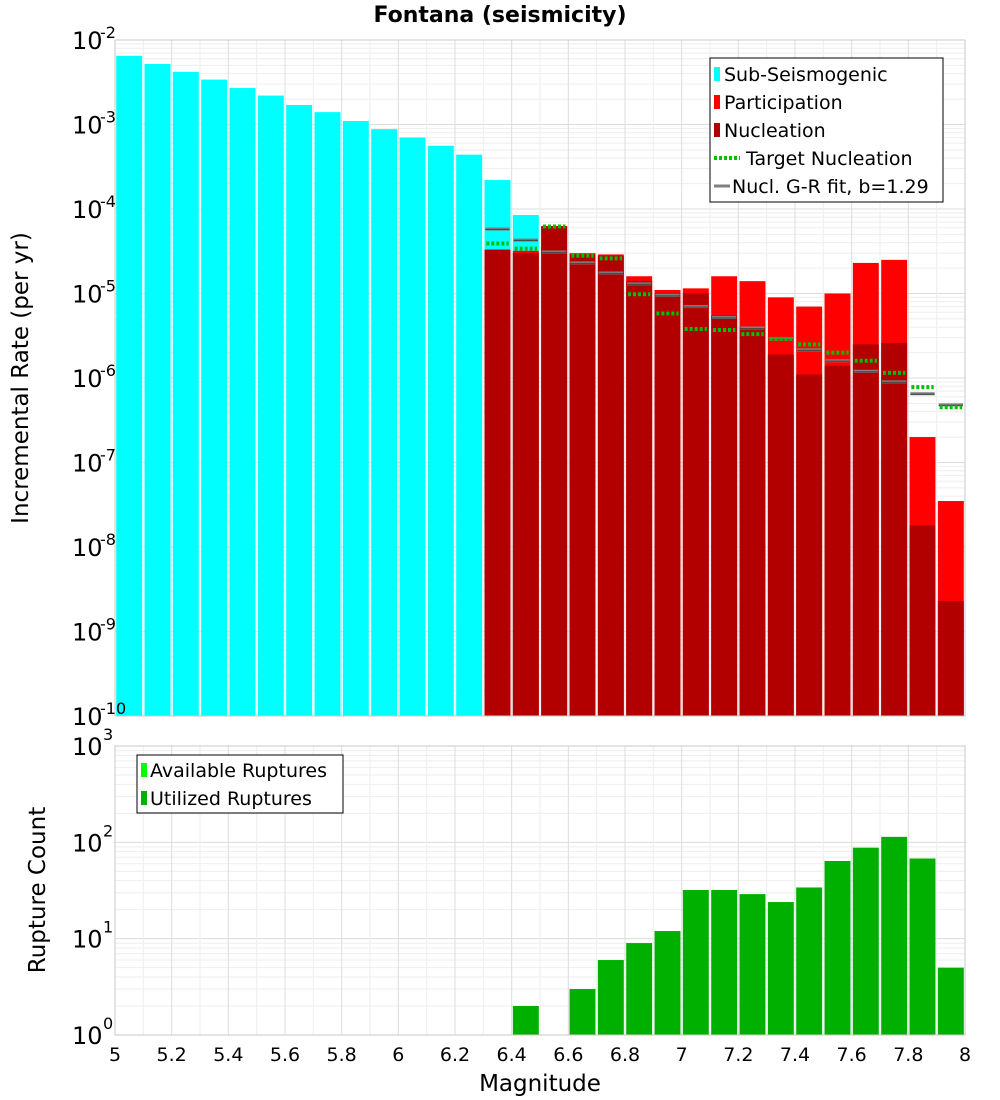 This screenshot has height=1100, width=1000. Describe the element at coordinates (92, 1032) in the screenshot. I see `count-y-tick-label: 10 0` at that location.